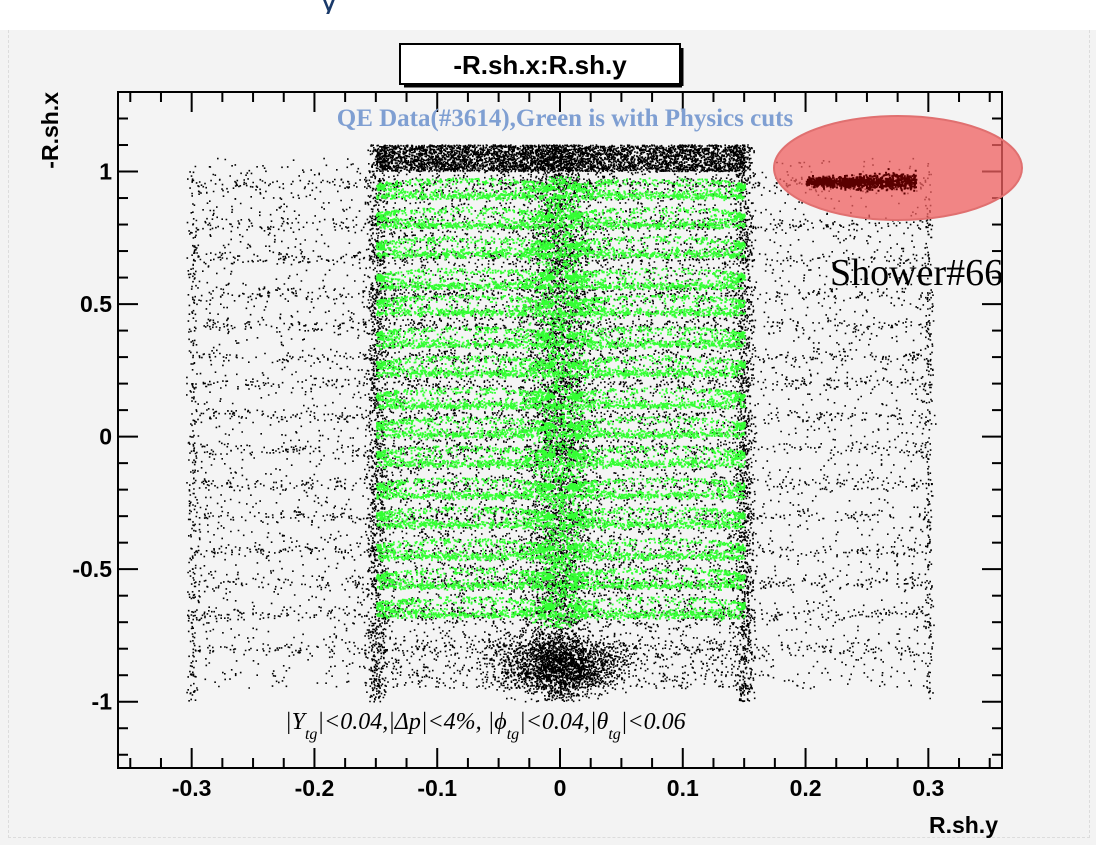 Image resolution: width=1096 pixels, height=845 pixels. Describe the element at coordinates (105, 437) in the screenshot. I see `y-tick-label: 0` at that location.